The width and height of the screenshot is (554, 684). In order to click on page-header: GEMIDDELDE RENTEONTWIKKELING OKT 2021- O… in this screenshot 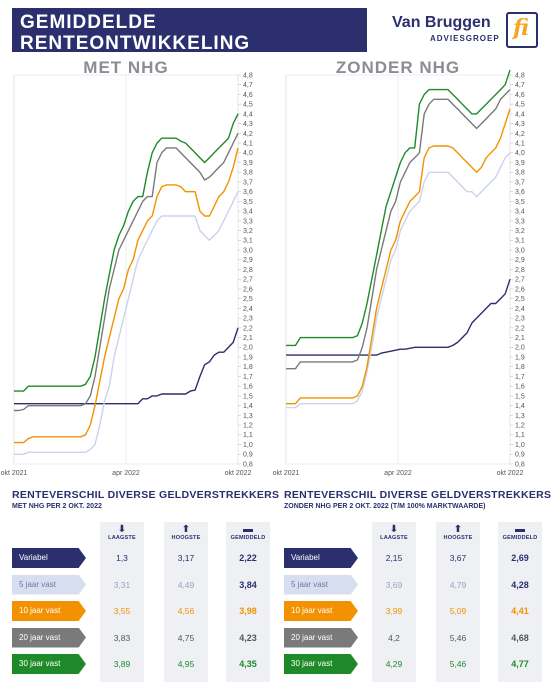, I will do `click(189, 38)`.